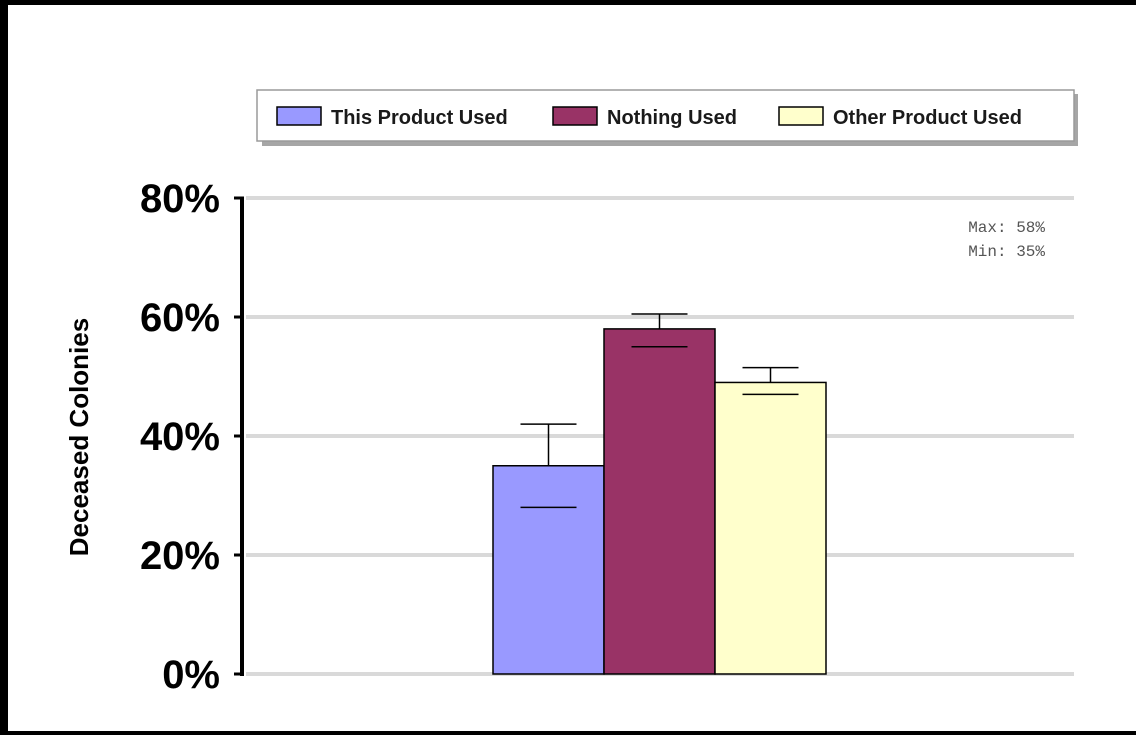  I want to click on y-tick-label-20: 20%, so click(180, 556).